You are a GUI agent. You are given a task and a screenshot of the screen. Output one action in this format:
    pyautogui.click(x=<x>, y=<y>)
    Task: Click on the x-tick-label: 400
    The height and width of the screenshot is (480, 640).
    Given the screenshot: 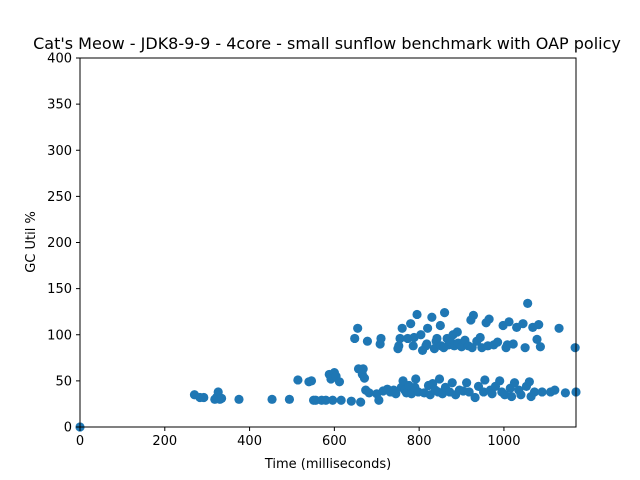 What is the action you would take?
    pyautogui.click(x=249, y=441)
    